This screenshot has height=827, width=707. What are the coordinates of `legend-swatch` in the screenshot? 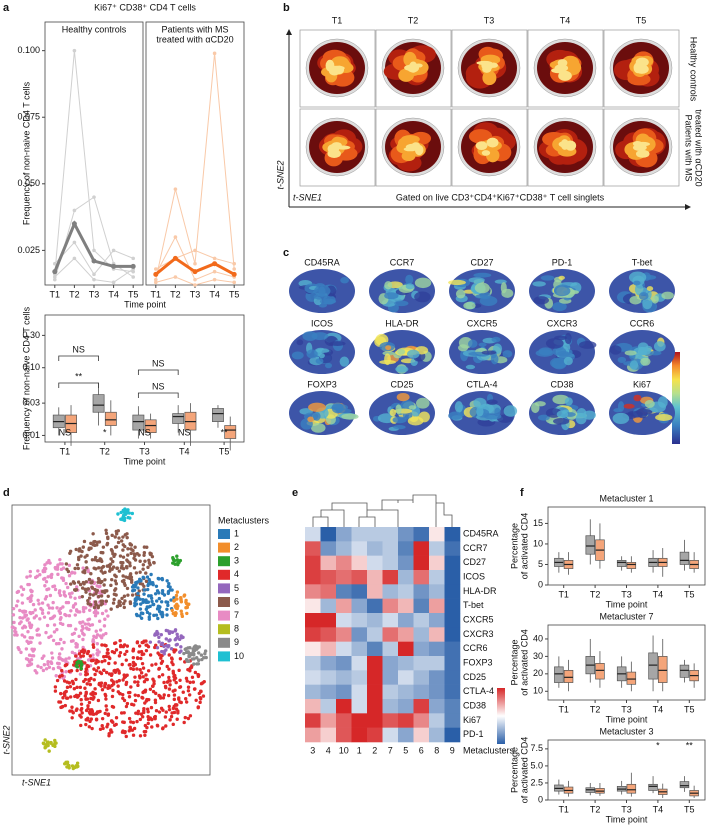 It's located at (224, 588).